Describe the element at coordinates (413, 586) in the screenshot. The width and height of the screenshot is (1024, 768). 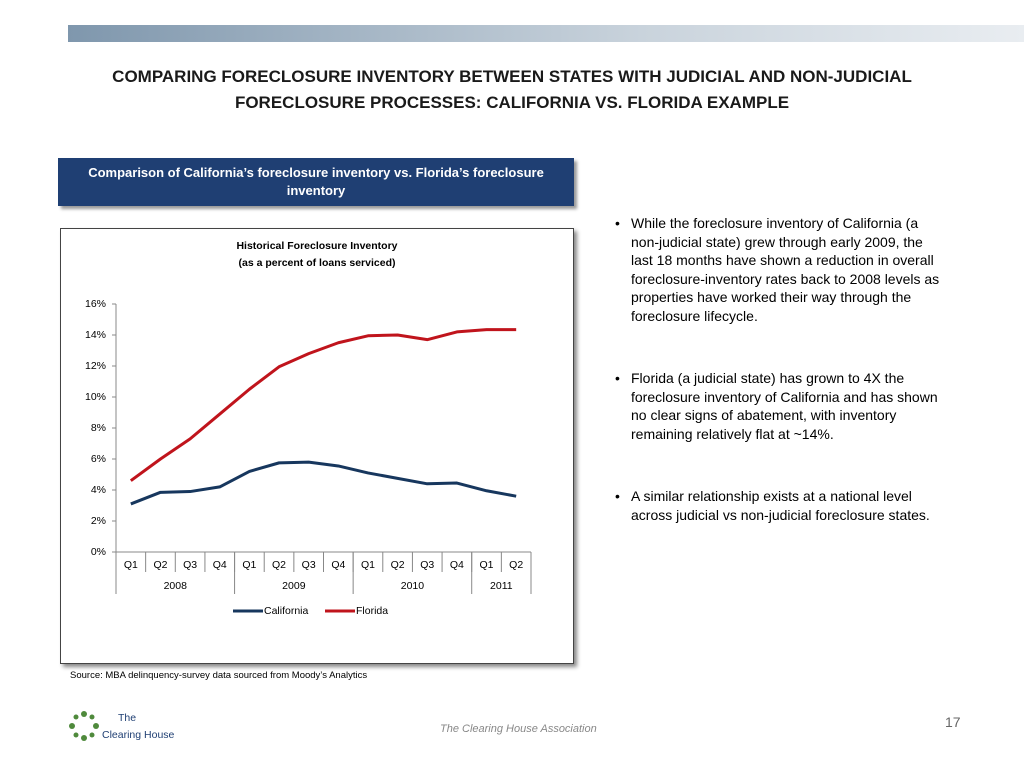
I see `group-label: 2010` at that location.